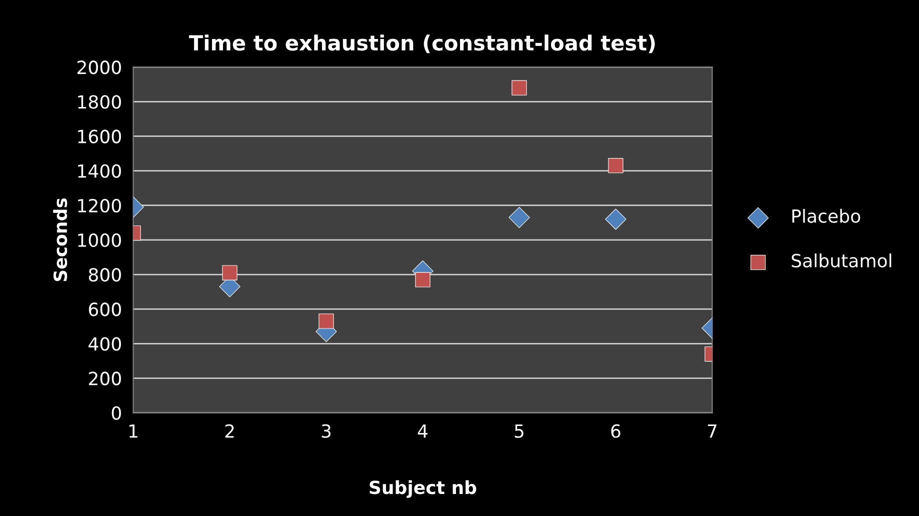 Image resolution: width=919 pixels, height=516 pixels. What do you see at coordinates (104, 275) in the screenshot?
I see `y-tick-label: 800` at bounding box center [104, 275].